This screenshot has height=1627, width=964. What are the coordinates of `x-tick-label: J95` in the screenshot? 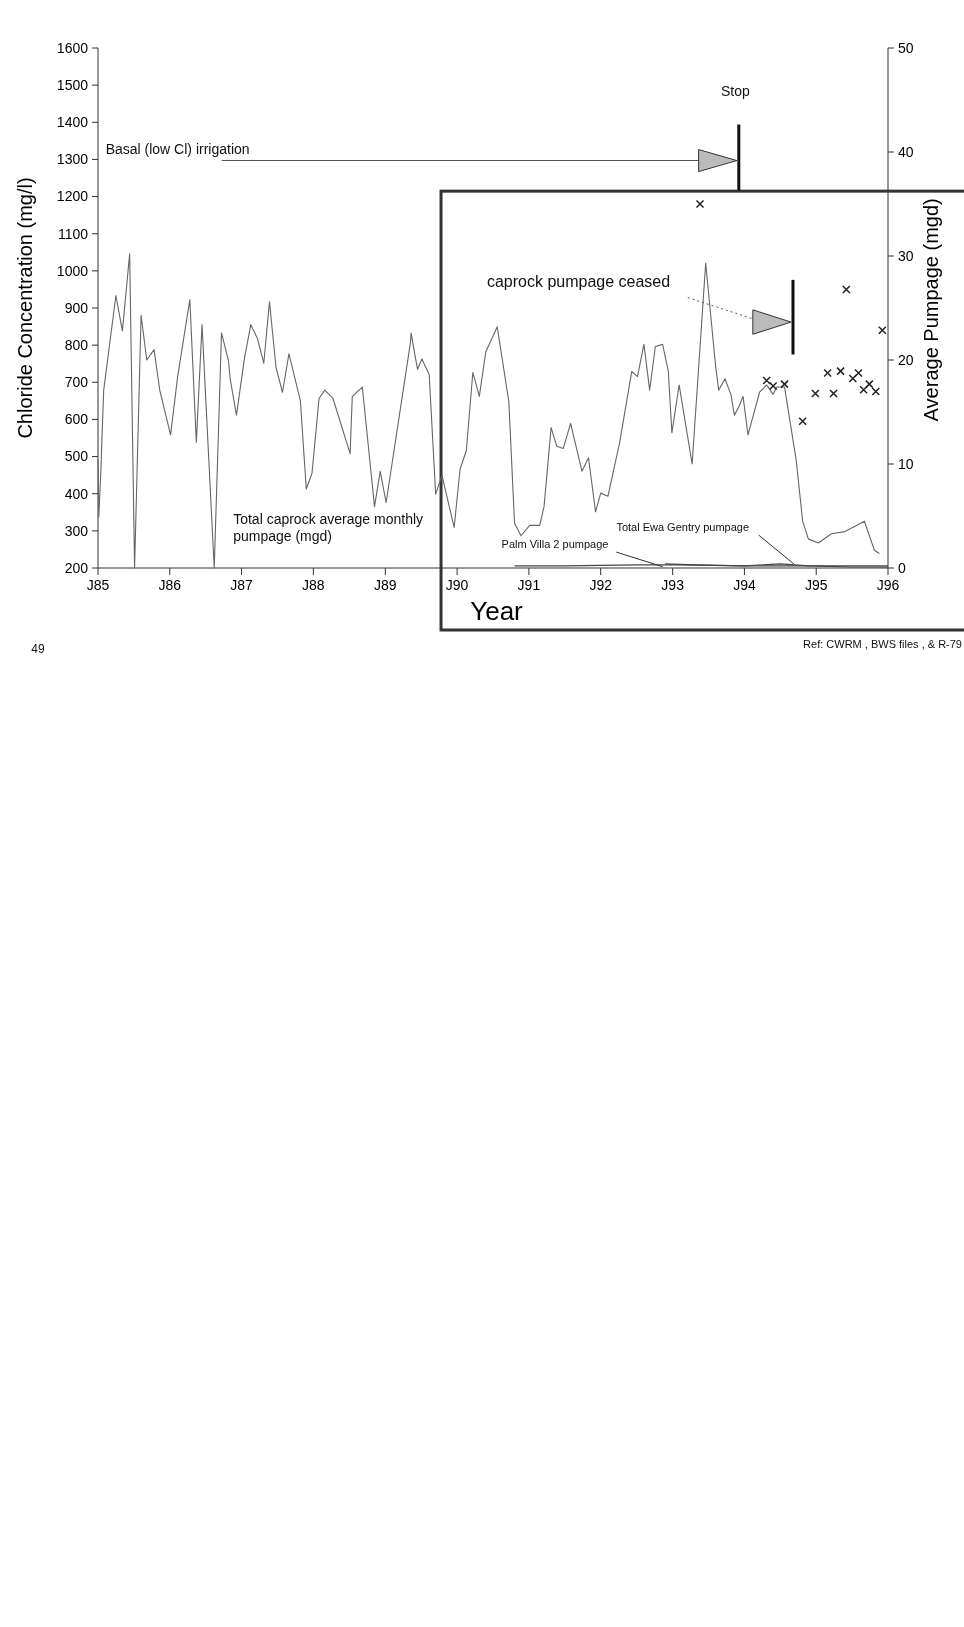 It's located at (816, 585).